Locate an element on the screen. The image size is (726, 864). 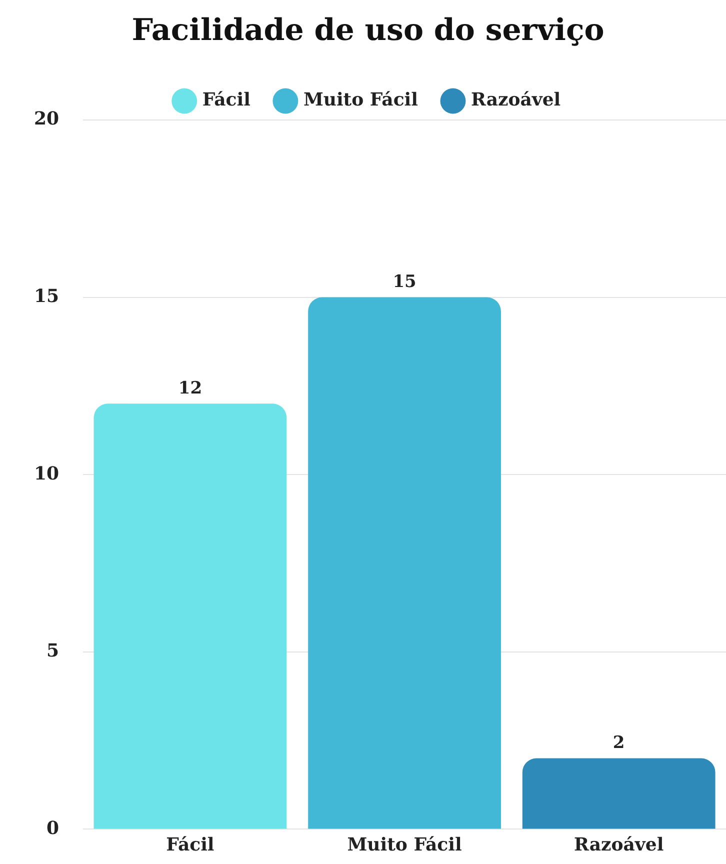
data-label: 2 is located at coordinates (618, 743).